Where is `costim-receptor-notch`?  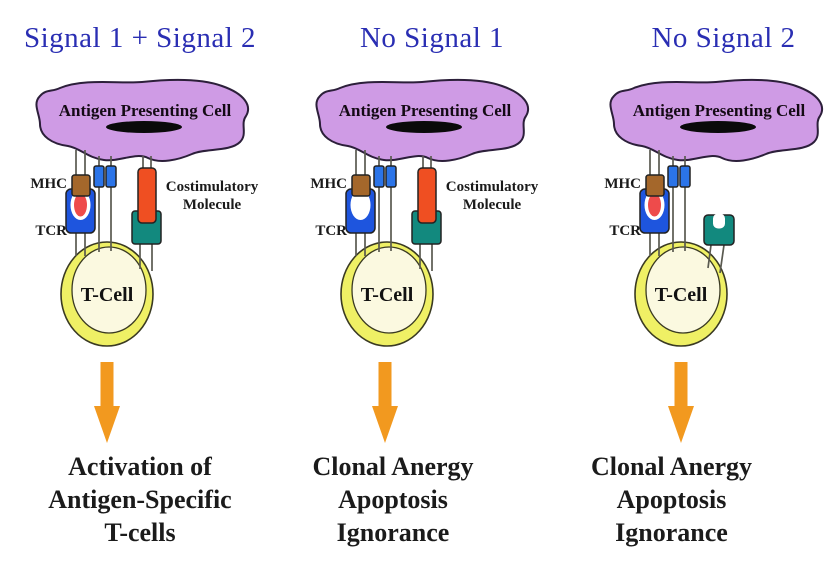 costim-receptor-notch is located at coordinates (719, 221).